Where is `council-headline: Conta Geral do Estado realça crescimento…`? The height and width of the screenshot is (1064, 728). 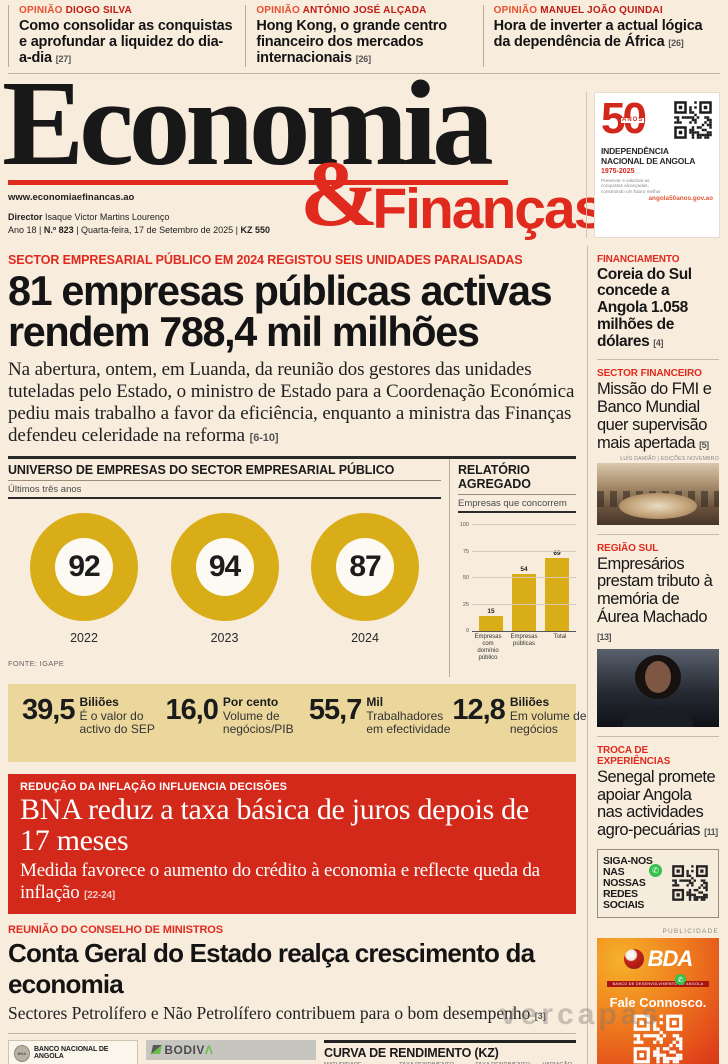 council-headline: Conta Geral do Estado realça crescimento… is located at coordinates (271, 968).